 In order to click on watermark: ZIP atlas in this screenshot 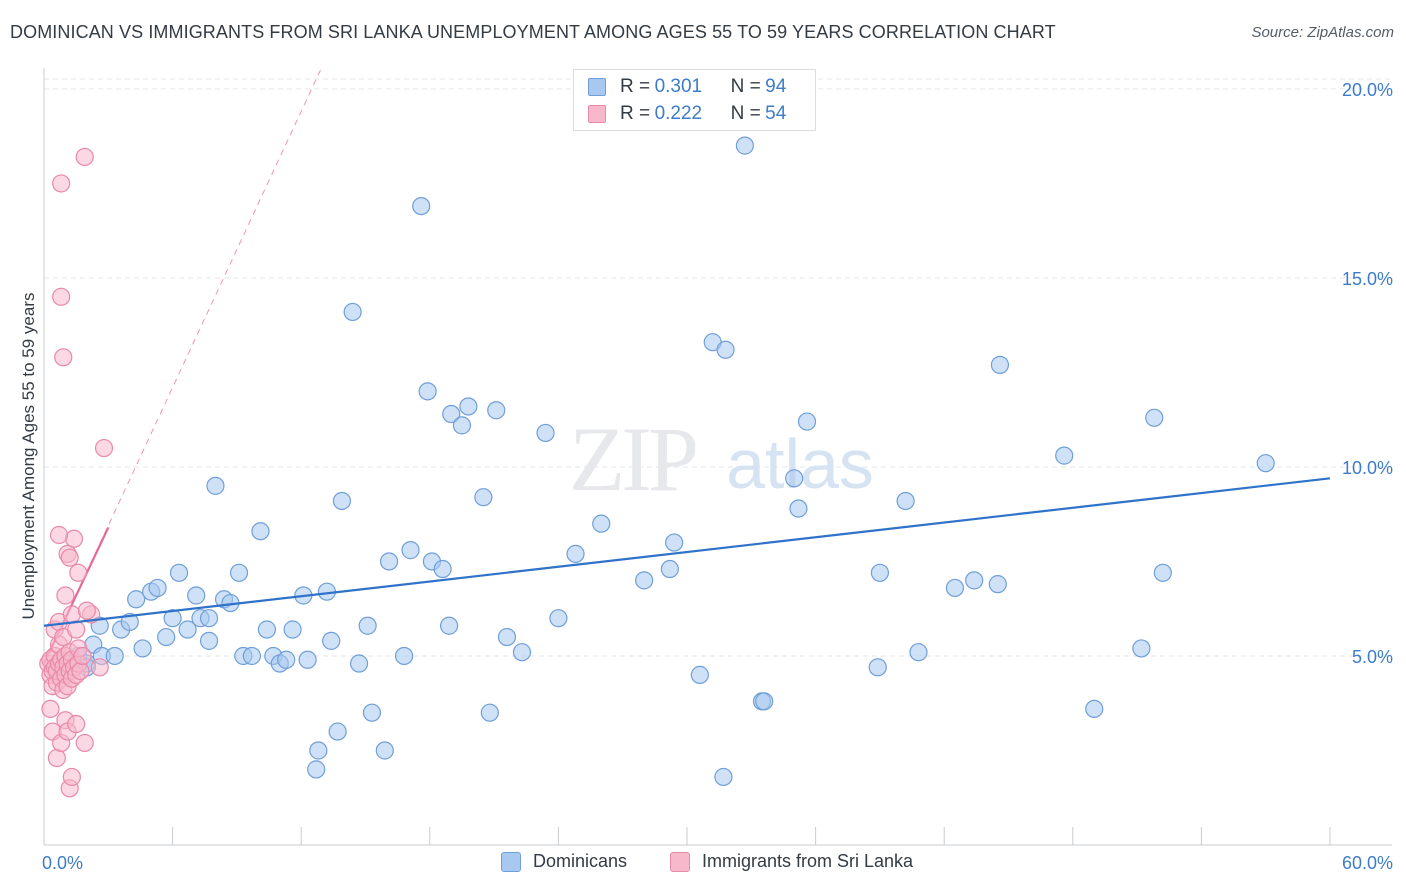, I will do `click(721, 459)`.